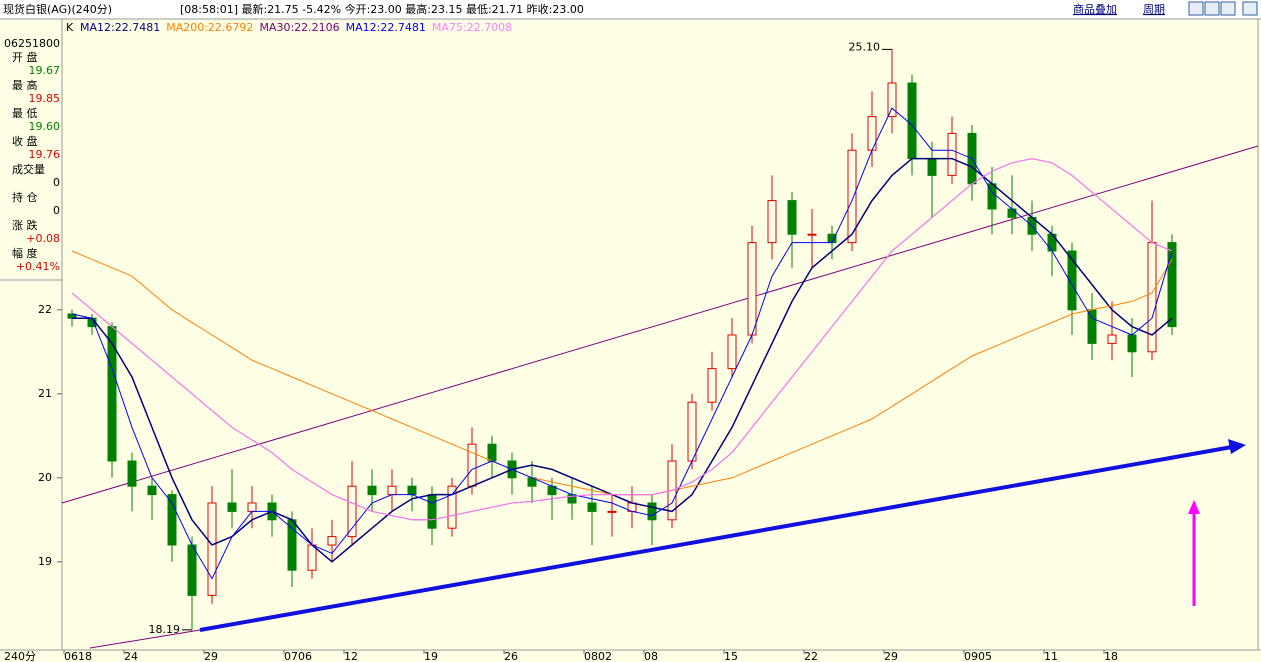  I want to click on info-value: +0.08, so click(43, 238).